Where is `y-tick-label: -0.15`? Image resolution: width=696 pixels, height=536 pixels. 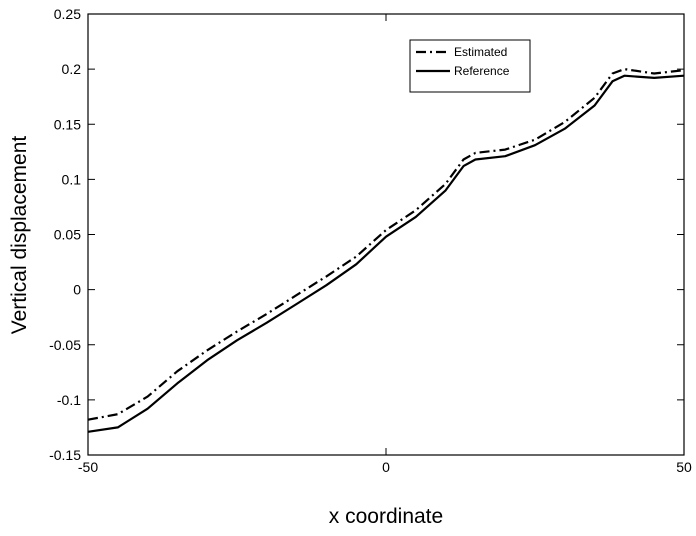 y-tick-label: -0.15 is located at coordinates (65, 455).